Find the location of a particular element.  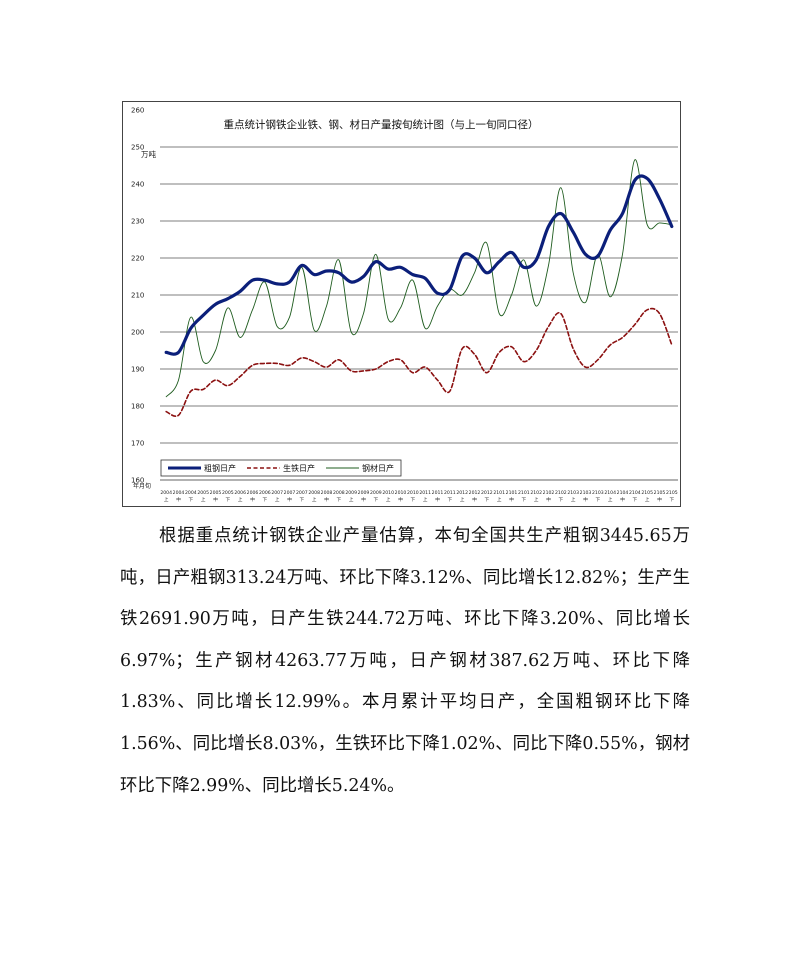

y-tick-label: 170 is located at coordinates (137, 444).